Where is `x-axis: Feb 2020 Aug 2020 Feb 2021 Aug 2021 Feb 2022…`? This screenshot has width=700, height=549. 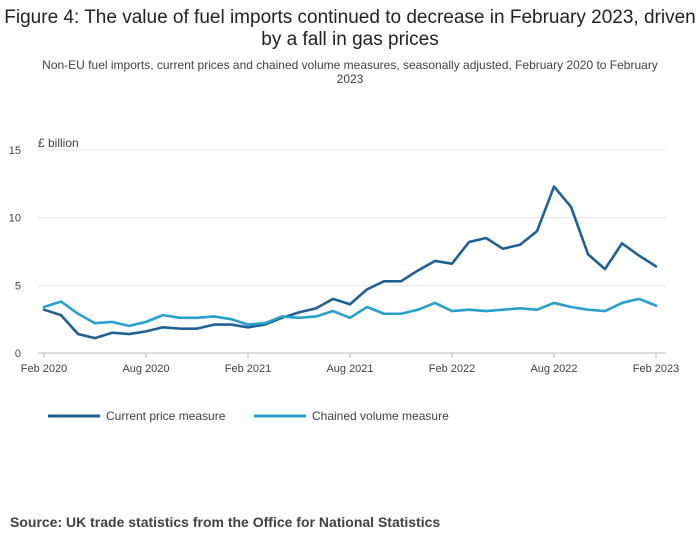
x-axis: Feb 2020 Aug 2020 Feb 2021 Aug 2021 Feb 2022… is located at coordinates (350, 364).